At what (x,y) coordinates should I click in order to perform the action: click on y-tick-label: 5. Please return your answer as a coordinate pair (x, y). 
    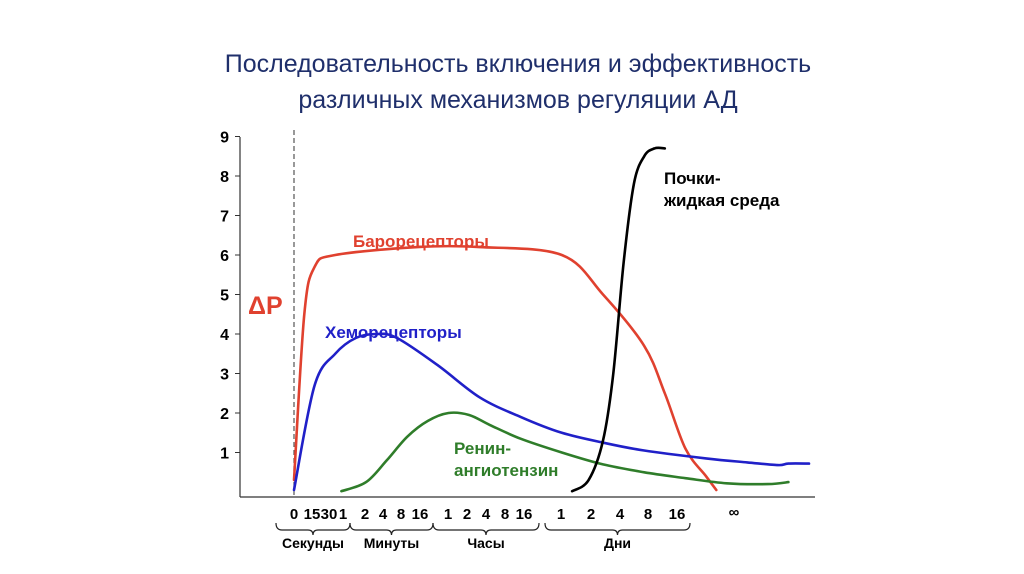
    Looking at the image, I should click on (224, 296).